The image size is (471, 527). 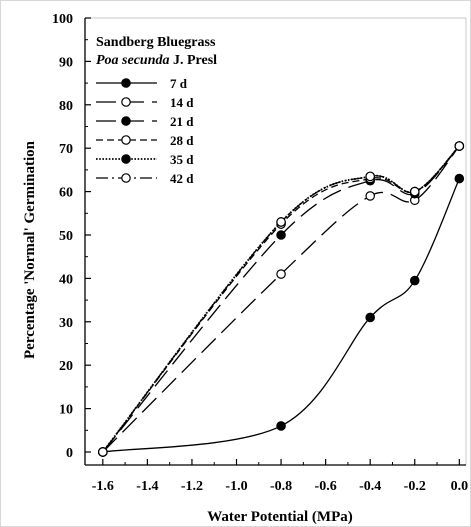 What do you see at coordinates (182, 140) in the screenshot?
I see `legend-label-28d: 28 d` at bounding box center [182, 140].